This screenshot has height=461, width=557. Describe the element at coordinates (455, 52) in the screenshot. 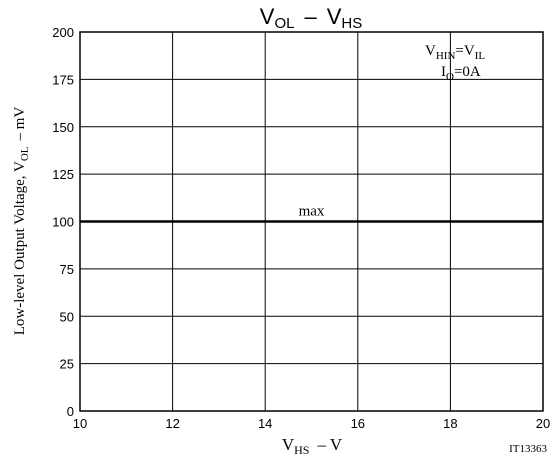

I see `condition-vhin: VHIN=VIL` at that location.